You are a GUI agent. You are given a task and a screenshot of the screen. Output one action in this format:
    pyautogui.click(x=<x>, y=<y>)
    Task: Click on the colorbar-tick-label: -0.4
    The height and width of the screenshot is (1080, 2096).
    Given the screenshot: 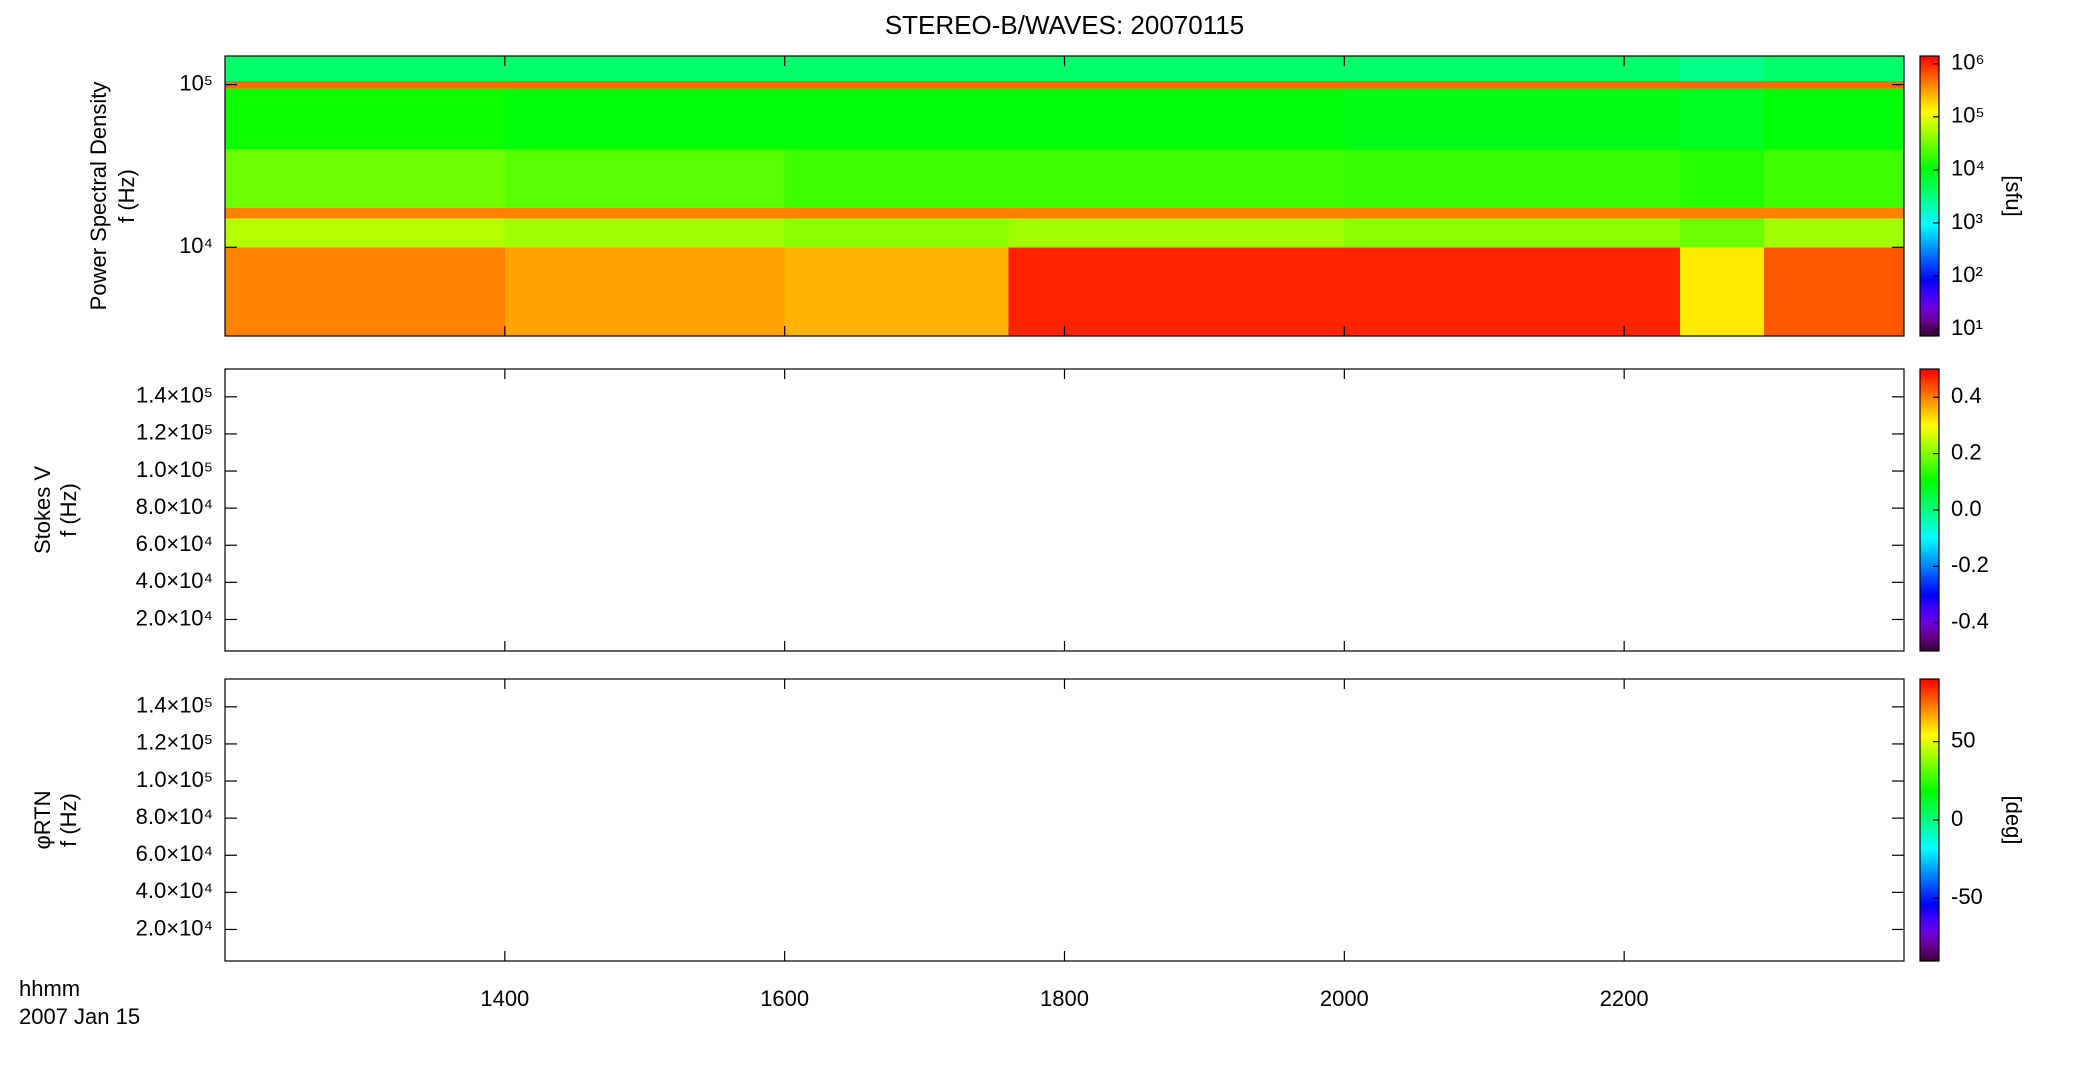 What is the action you would take?
    pyautogui.click(x=1970, y=621)
    